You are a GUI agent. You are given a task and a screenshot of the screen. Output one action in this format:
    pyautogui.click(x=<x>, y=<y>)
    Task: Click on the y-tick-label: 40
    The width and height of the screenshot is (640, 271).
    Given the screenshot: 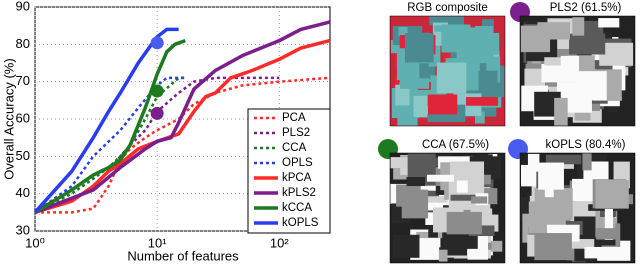 What is the action you would take?
    pyautogui.click(x=23, y=192)
    